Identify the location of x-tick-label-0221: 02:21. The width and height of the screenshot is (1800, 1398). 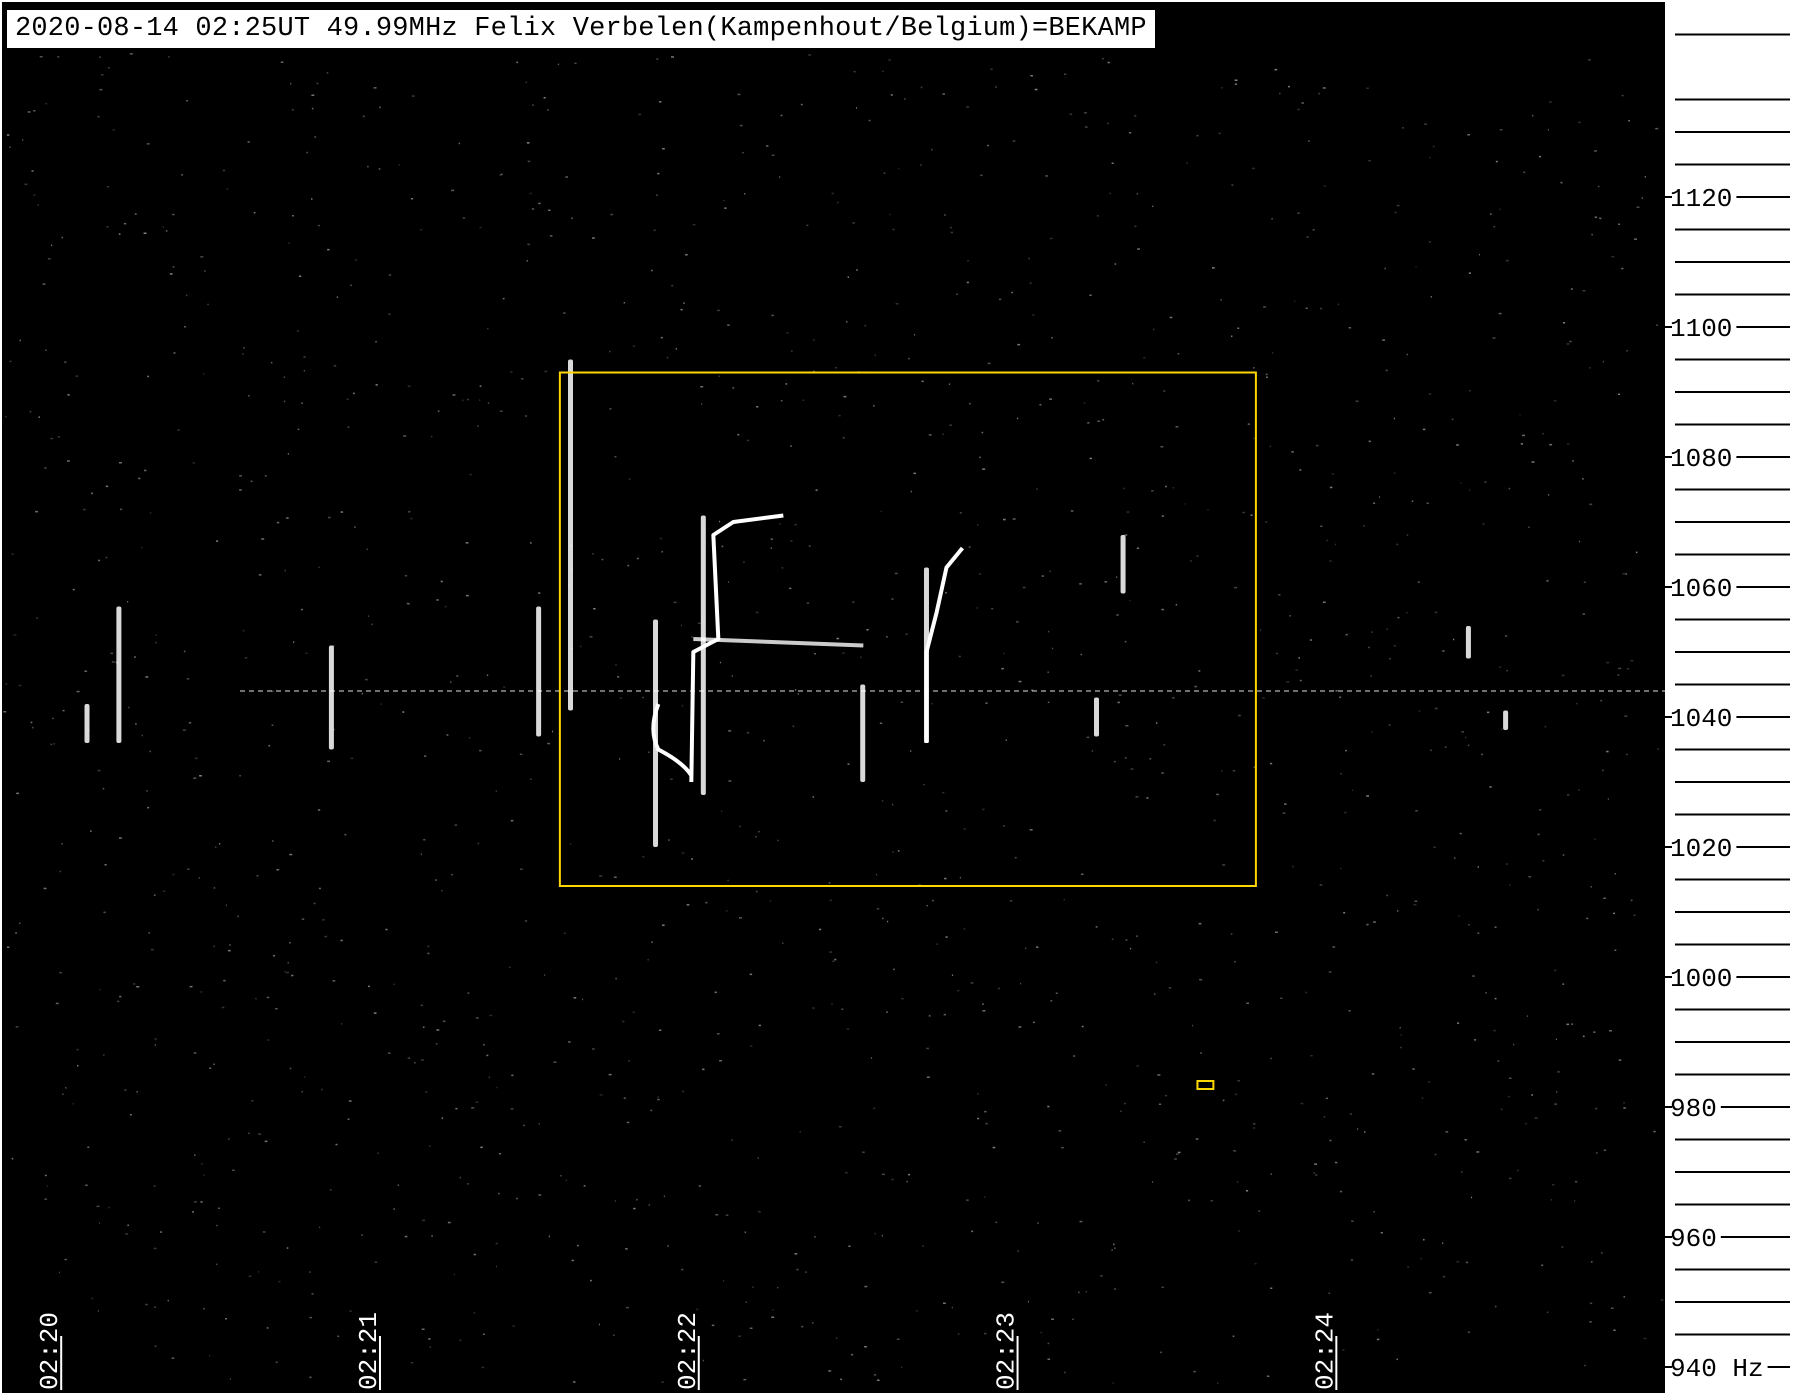
(369, 1351).